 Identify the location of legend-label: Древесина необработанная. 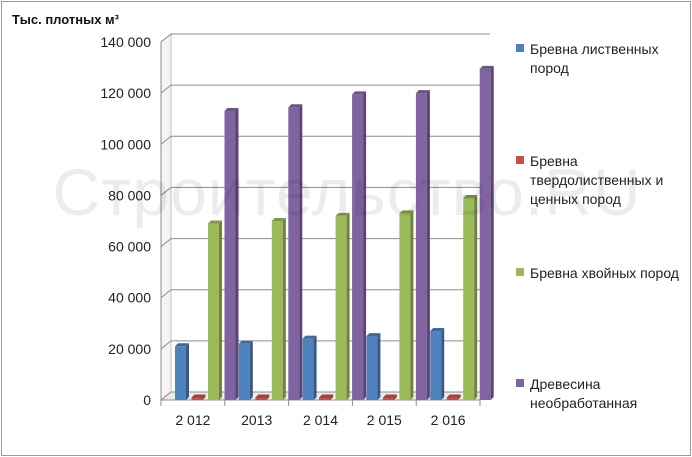
(584, 393).